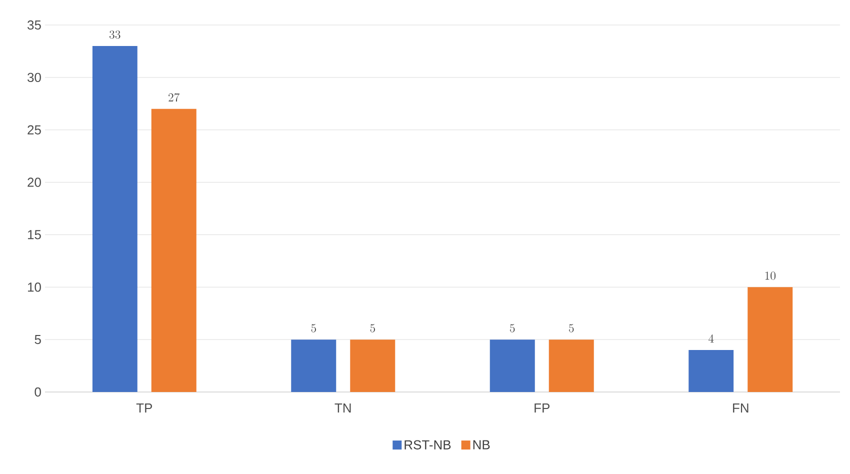 The height and width of the screenshot is (474, 850). Describe the element at coordinates (144, 408) in the screenshot. I see `x-tick-label: TP` at that location.